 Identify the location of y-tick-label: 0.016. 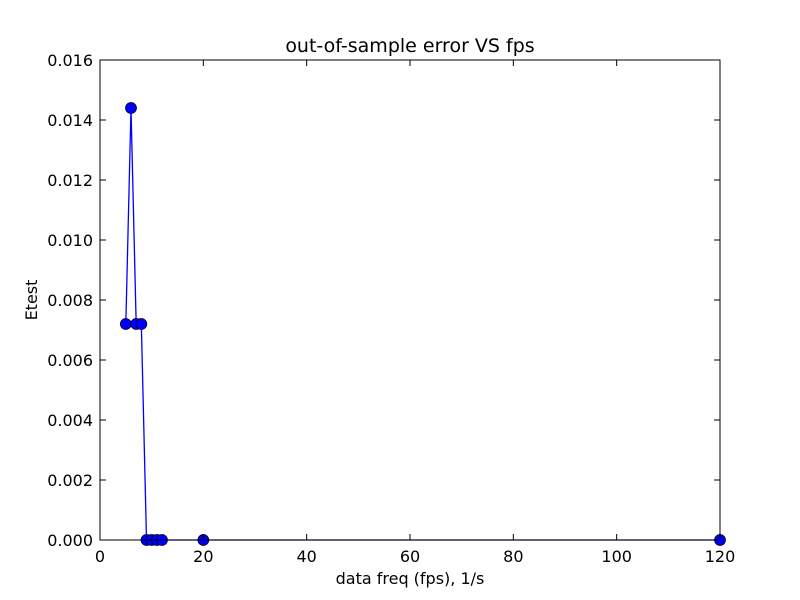
(70, 60).